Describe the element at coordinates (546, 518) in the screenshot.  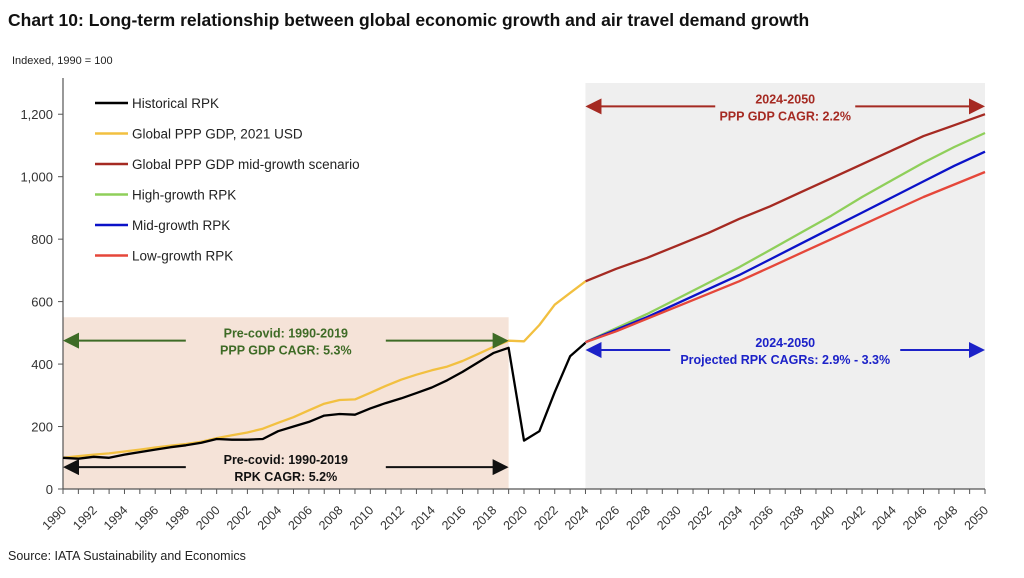
I see `x-tick-label: 2022` at that location.